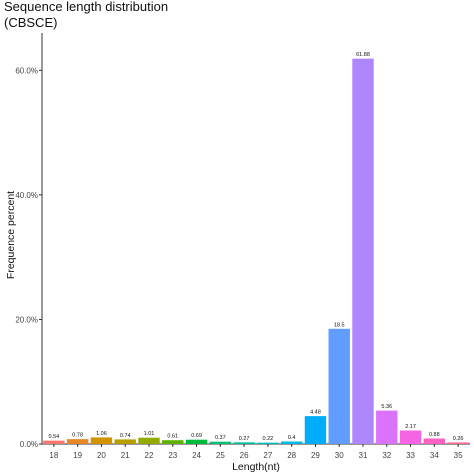 The width and height of the screenshot is (474, 474). I want to click on bar-value-label: 1.06, so click(101, 434).